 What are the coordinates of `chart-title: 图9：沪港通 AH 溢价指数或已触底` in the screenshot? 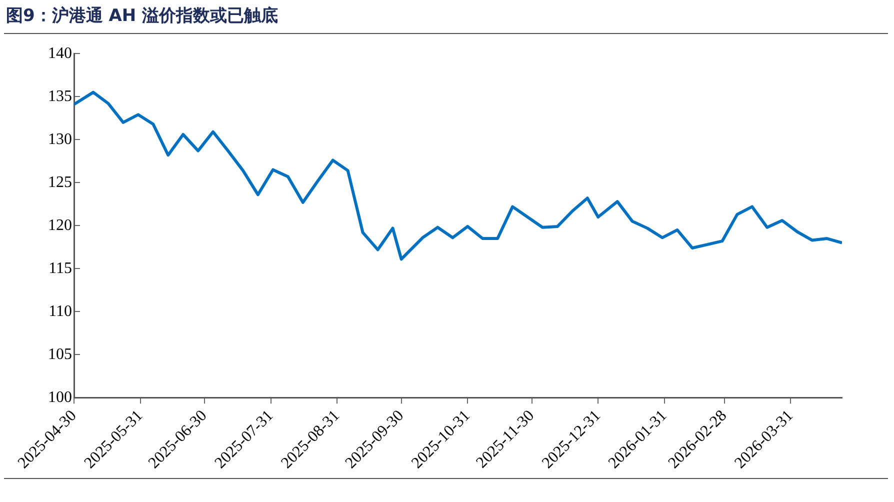 It's located at (142, 16).